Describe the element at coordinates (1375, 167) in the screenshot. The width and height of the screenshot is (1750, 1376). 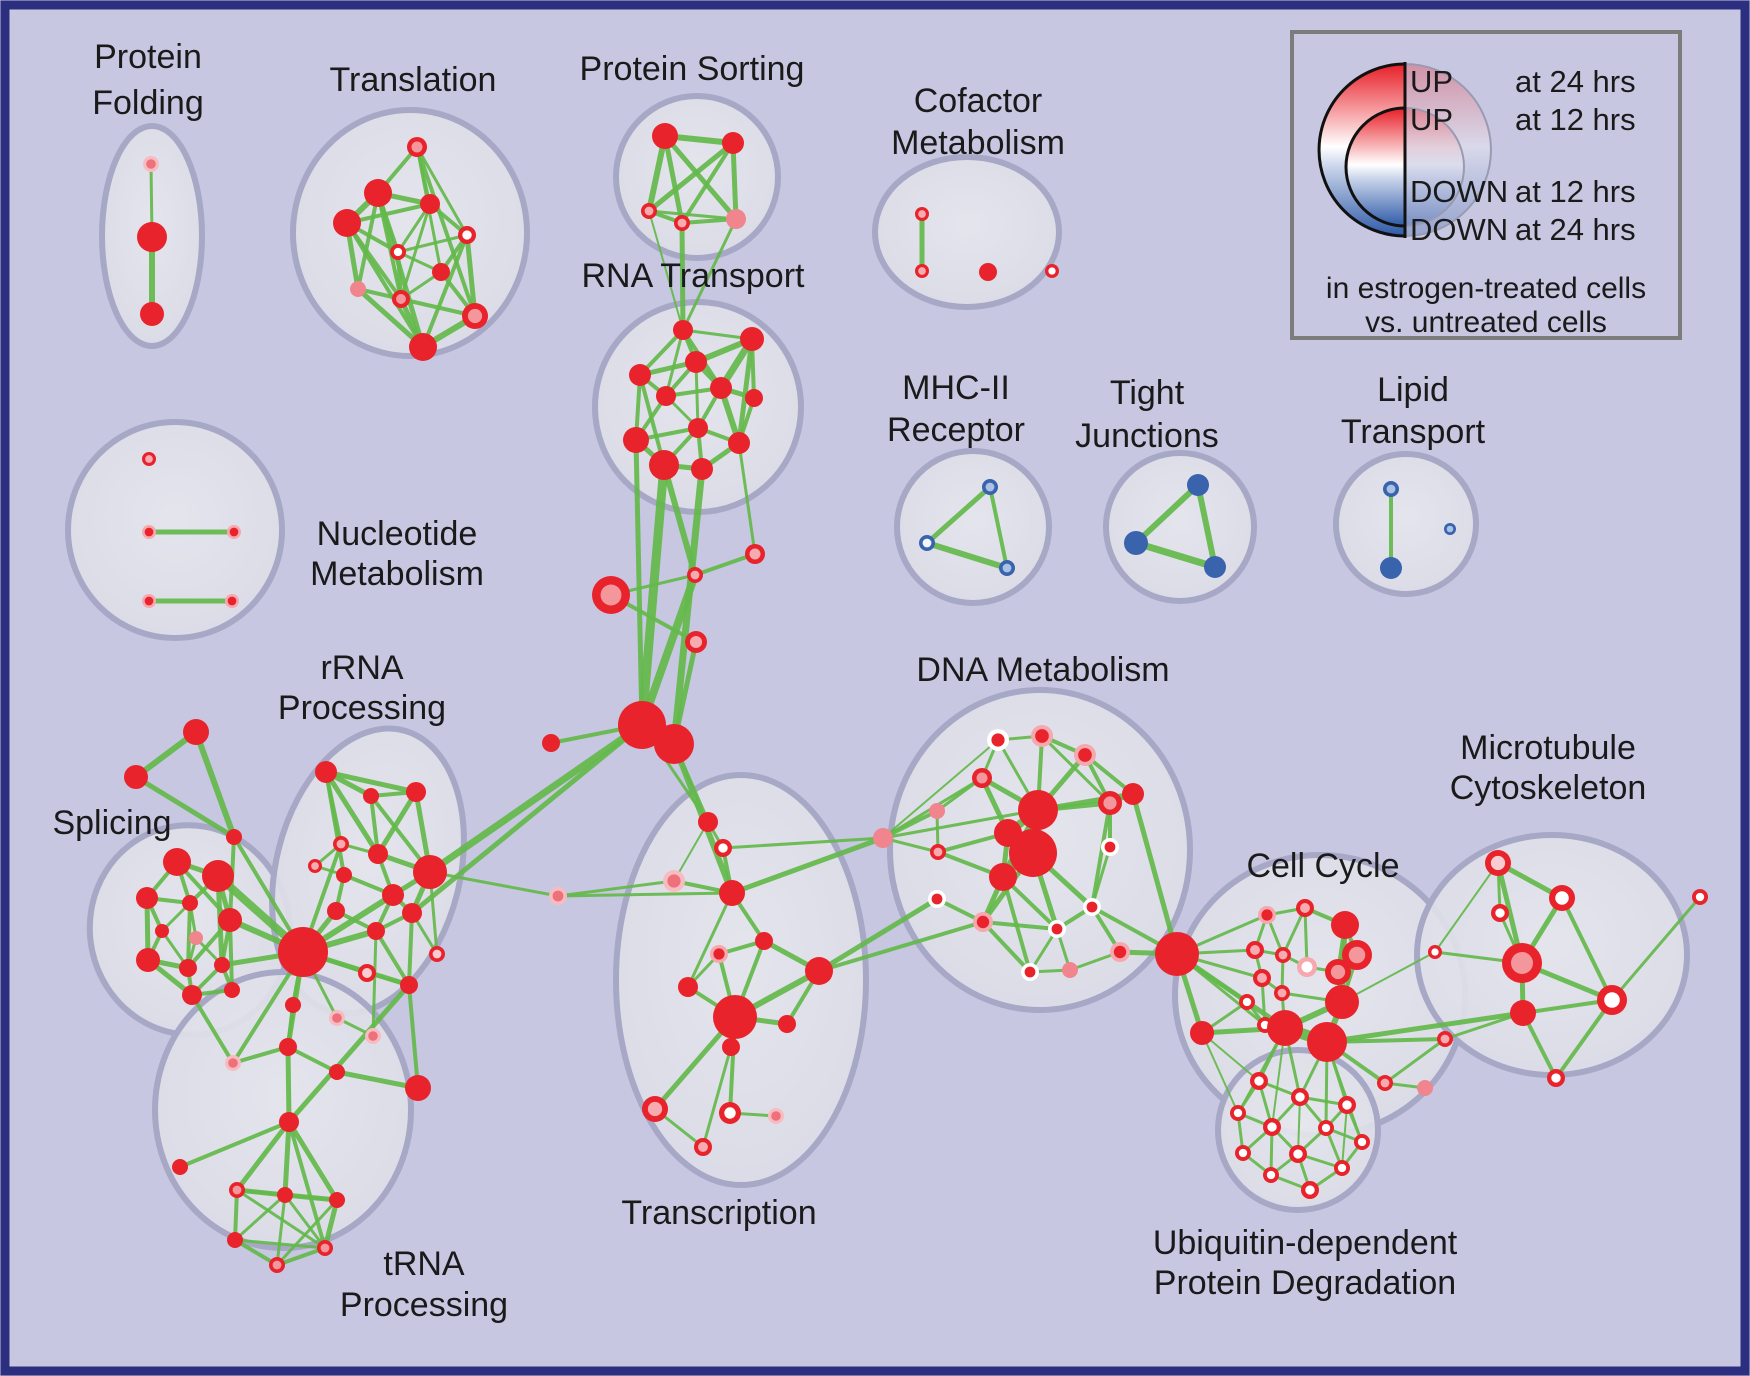
I see `legend-ring-inner-left` at that location.